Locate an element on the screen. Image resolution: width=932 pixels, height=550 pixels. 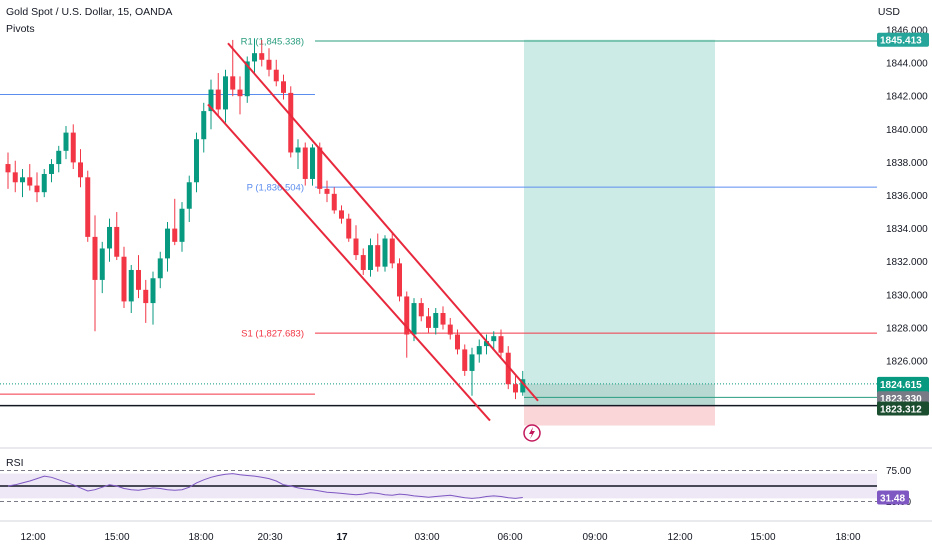
rsi-value: 31.48 is located at coordinates (892, 498).